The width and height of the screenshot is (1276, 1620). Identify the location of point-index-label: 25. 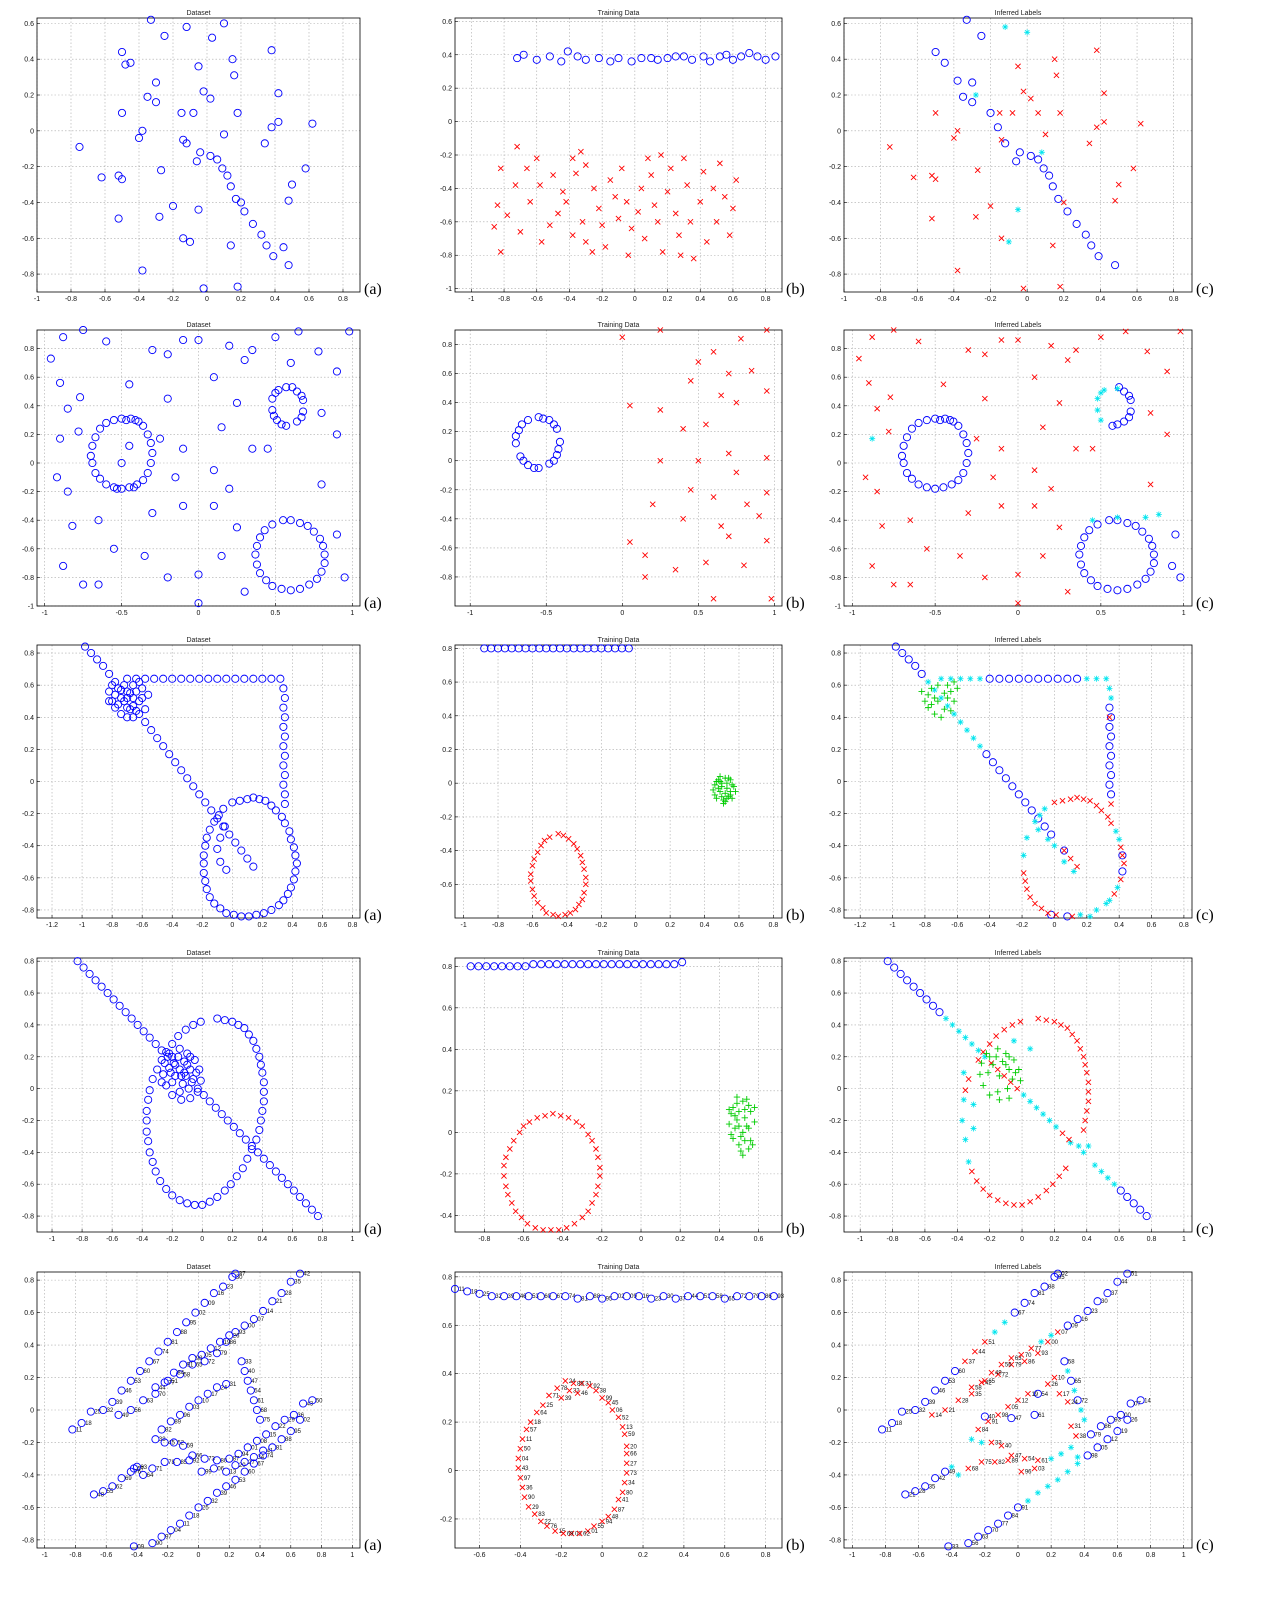
(909, 1413).